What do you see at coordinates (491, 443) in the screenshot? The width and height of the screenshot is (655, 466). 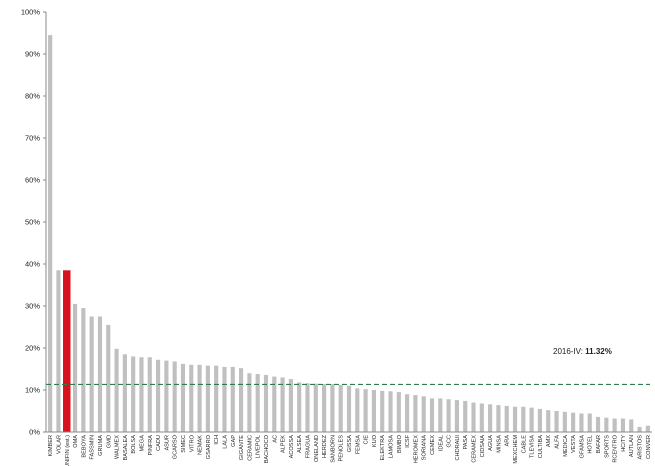 I see `x-tick-label: AGUA` at bounding box center [491, 443].